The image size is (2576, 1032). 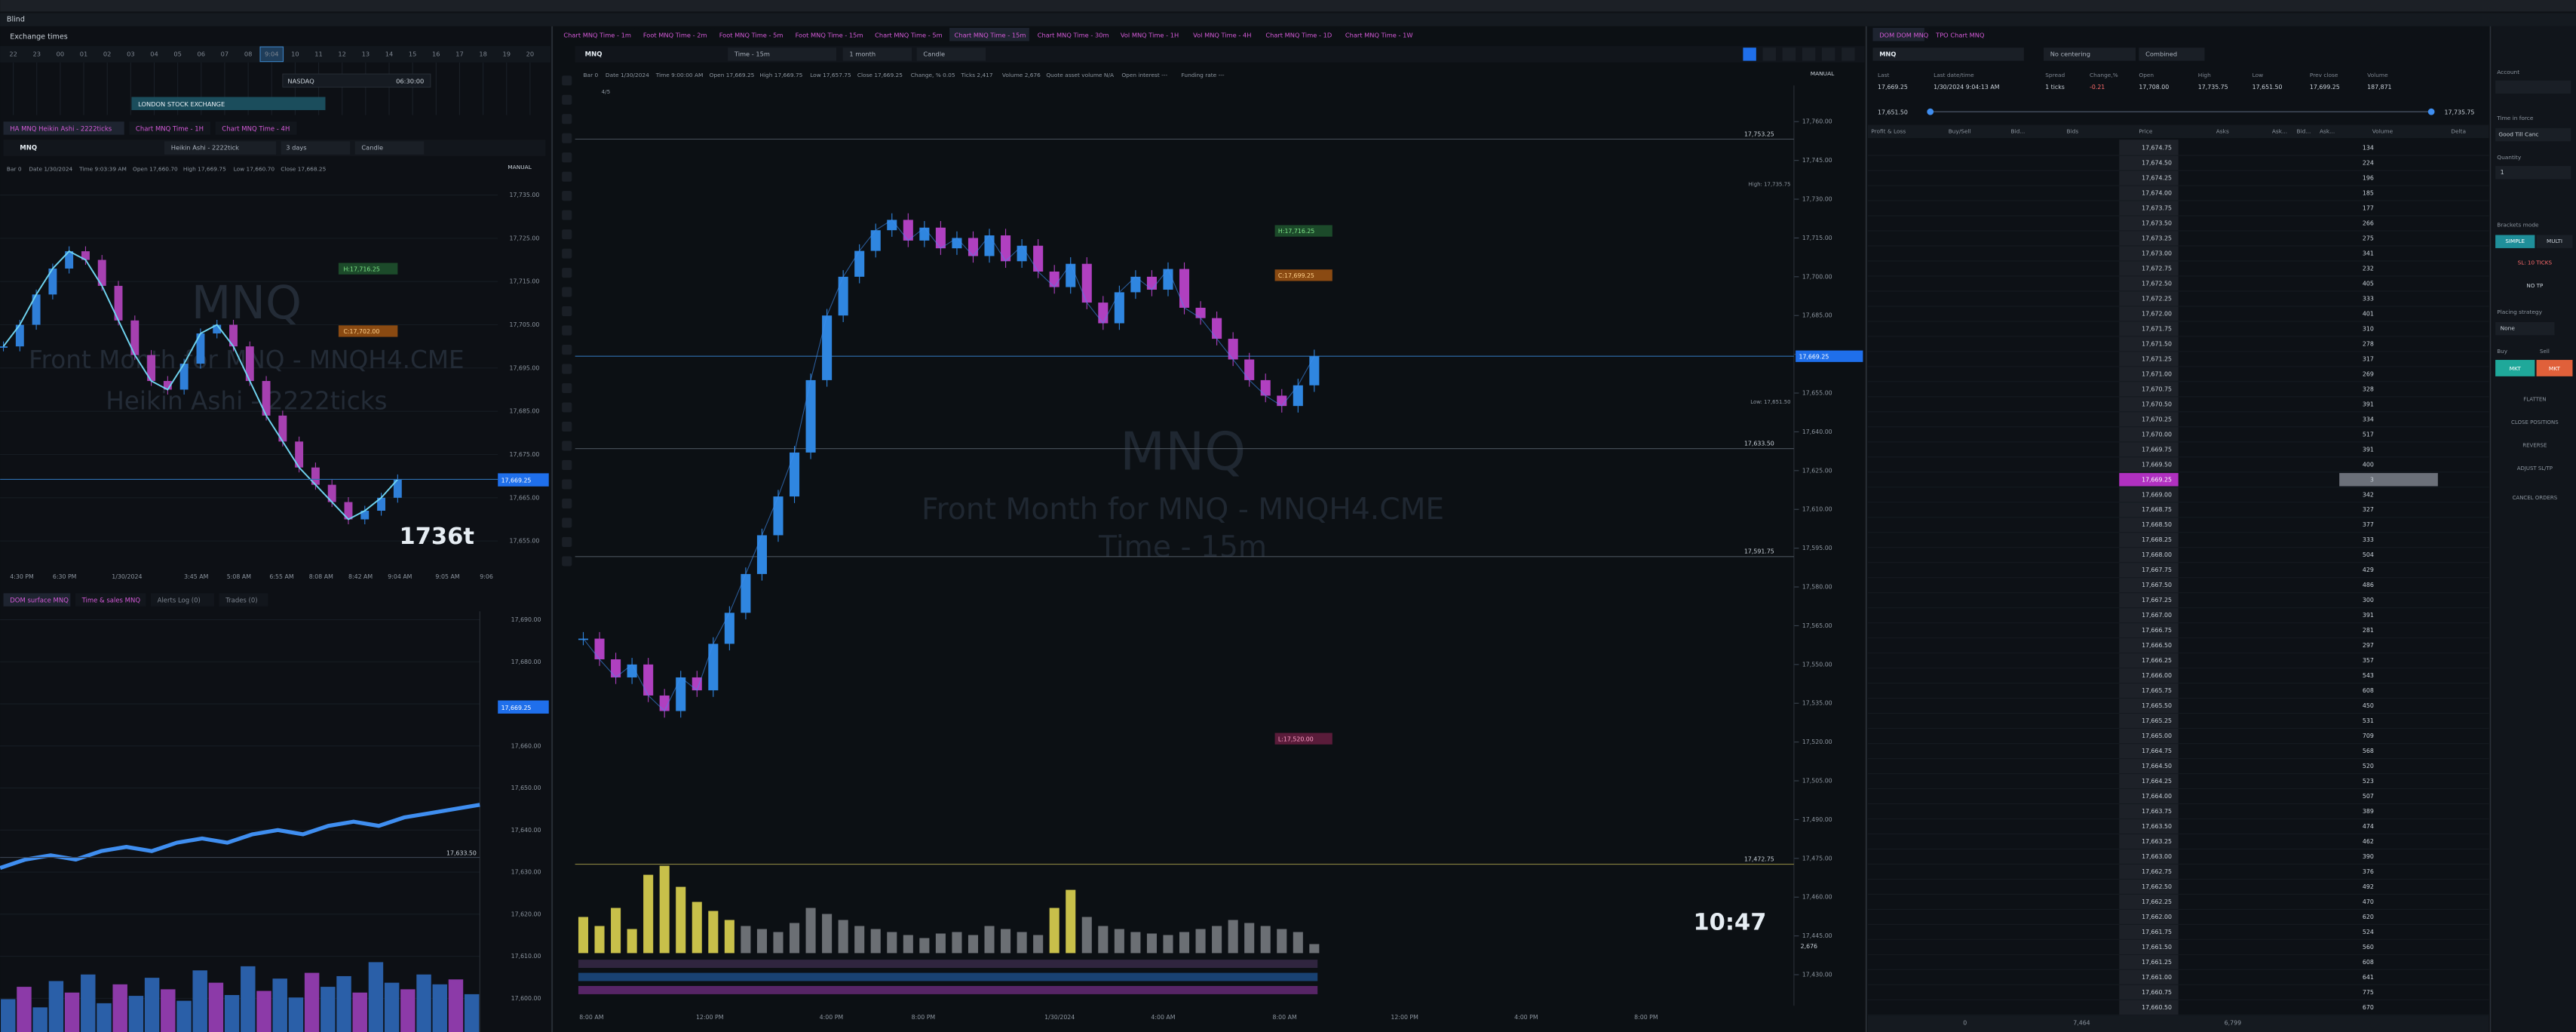 What do you see at coordinates (2157, 358) in the screenshot?
I see `price-cell: 17,671.25` at bounding box center [2157, 358].